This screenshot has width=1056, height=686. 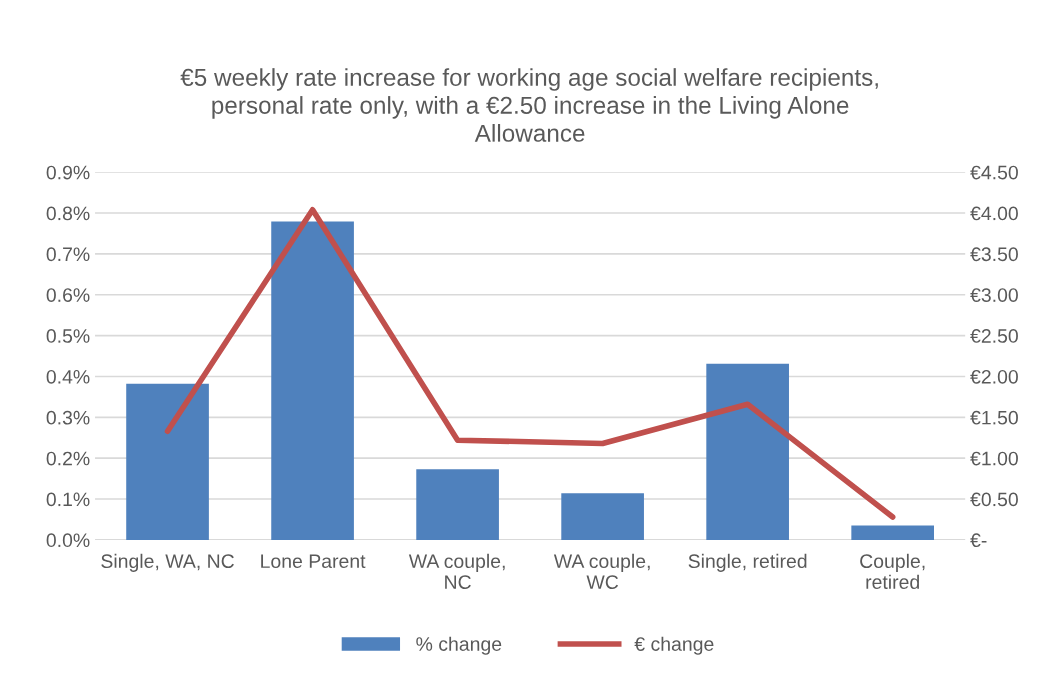 What do you see at coordinates (747, 562) in the screenshot?
I see `x-tick-label: Single, retired` at bounding box center [747, 562].